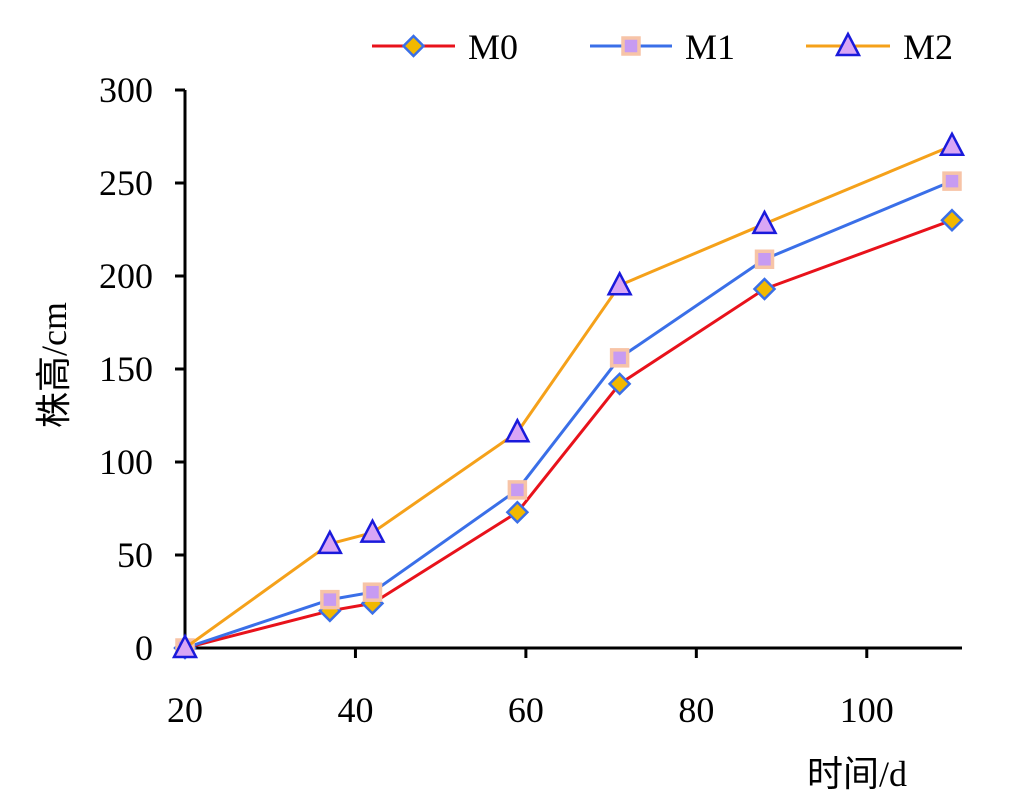 The image size is (1010, 812). I want to click on legend-item-m1: M1, so click(662, 47).